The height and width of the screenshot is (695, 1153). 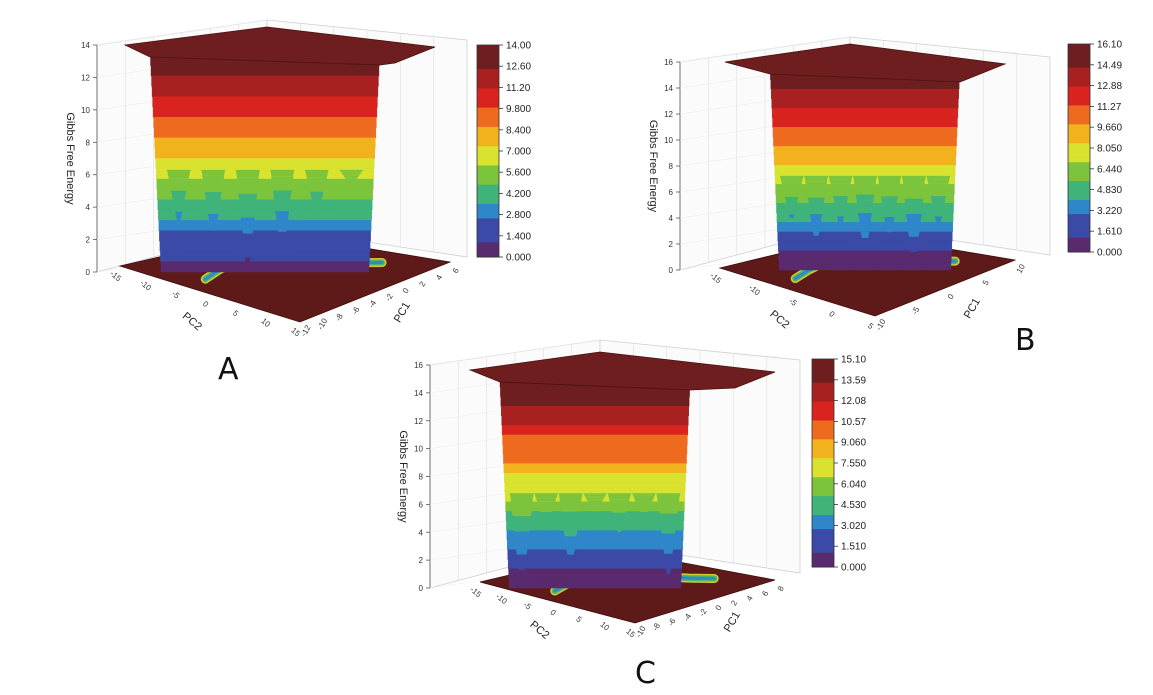 What do you see at coordinates (265, 267) in the screenshot?
I see `surface-band` at bounding box center [265, 267].